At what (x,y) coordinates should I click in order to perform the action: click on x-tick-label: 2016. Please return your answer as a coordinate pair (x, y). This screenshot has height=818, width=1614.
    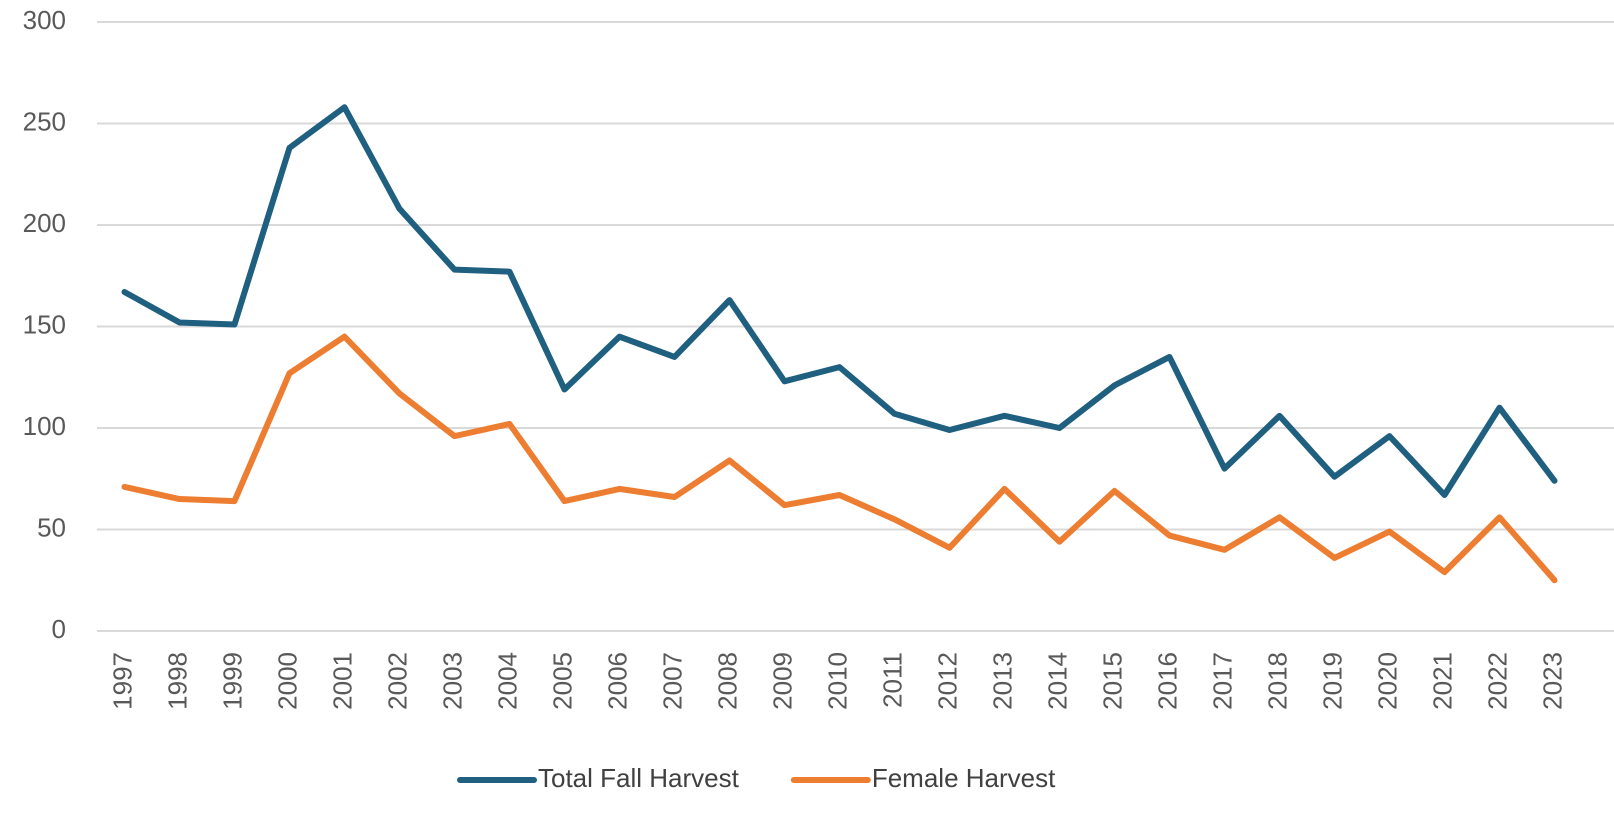
    Looking at the image, I should click on (1167, 681).